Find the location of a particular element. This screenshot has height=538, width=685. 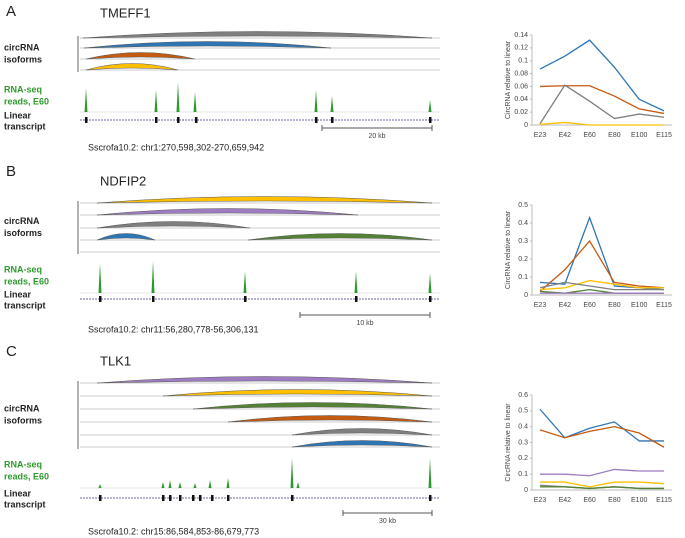

y-tick-label: 0.2 is located at coordinates (523, 458).